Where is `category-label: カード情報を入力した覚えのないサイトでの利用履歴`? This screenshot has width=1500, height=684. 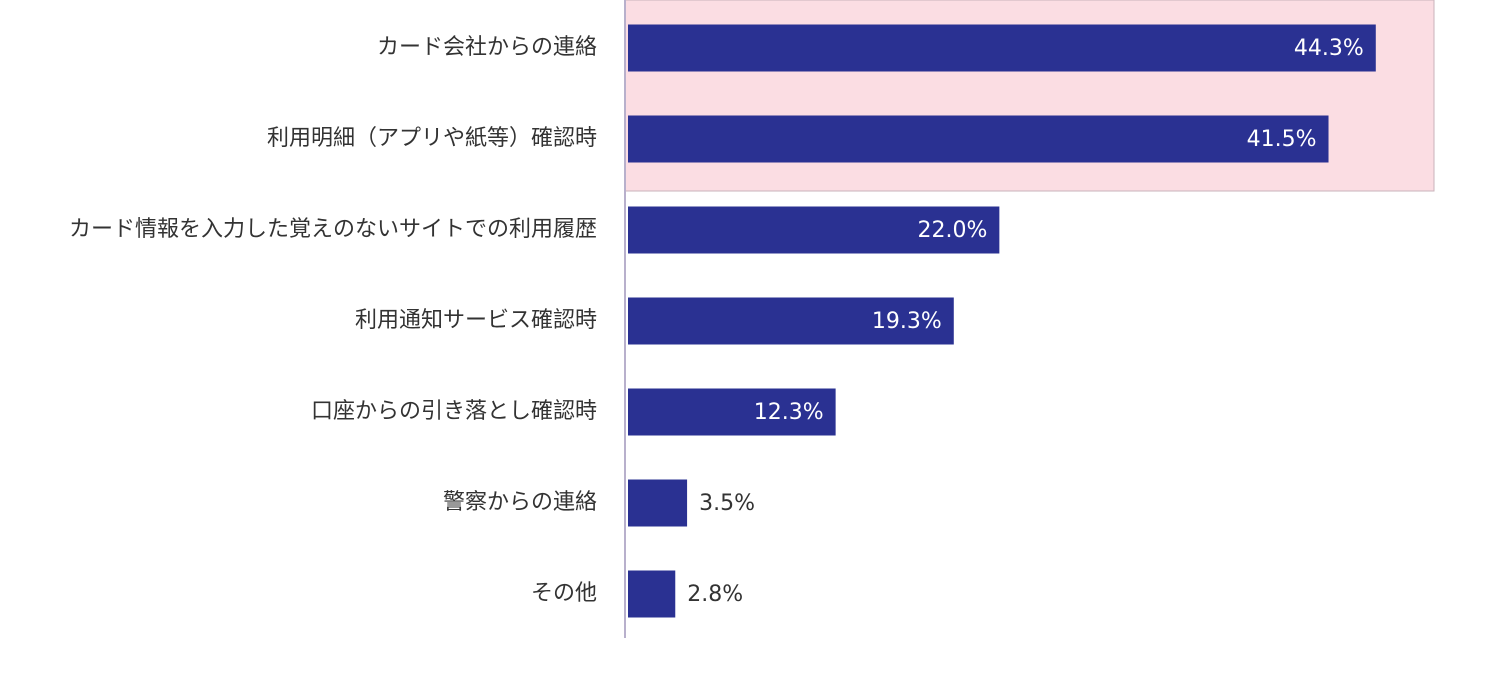
category-label: カード情報を入力した覚えのないサイトでの利用履歴 is located at coordinates (333, 229).